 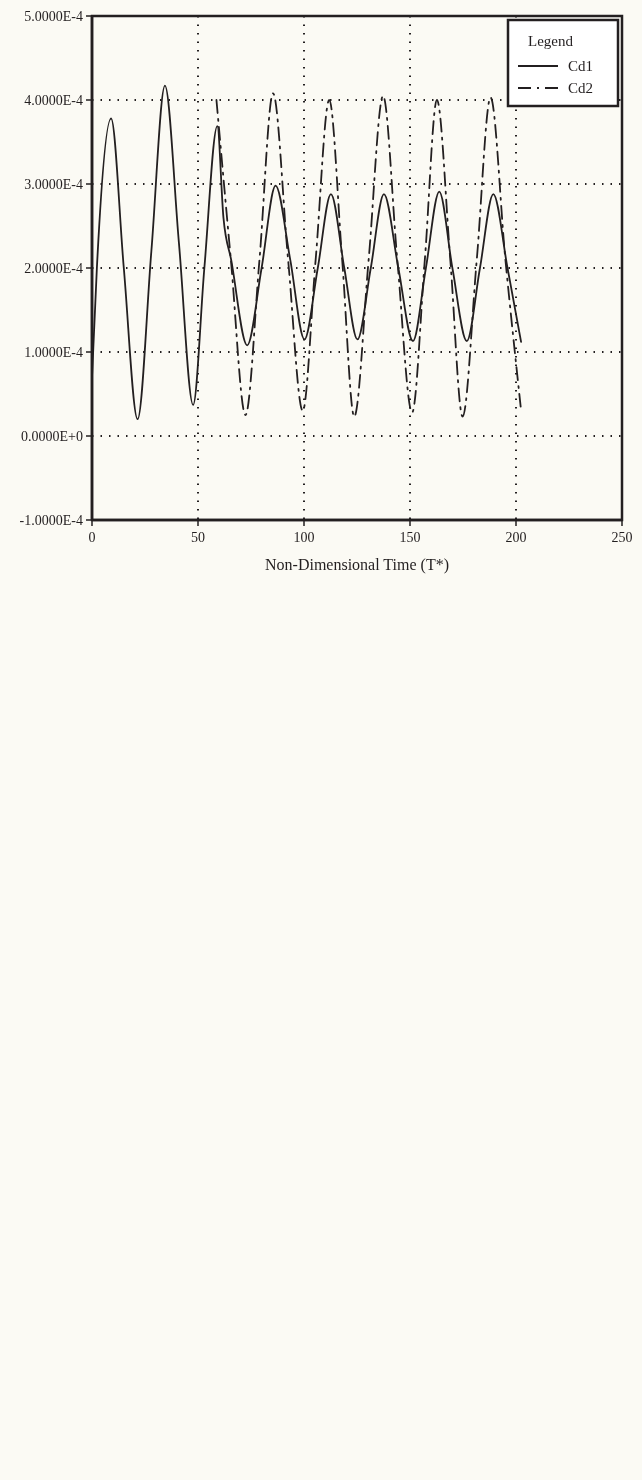 I want to click on y-tick-label: 3.0000E-4, so click(x=53, y=184).